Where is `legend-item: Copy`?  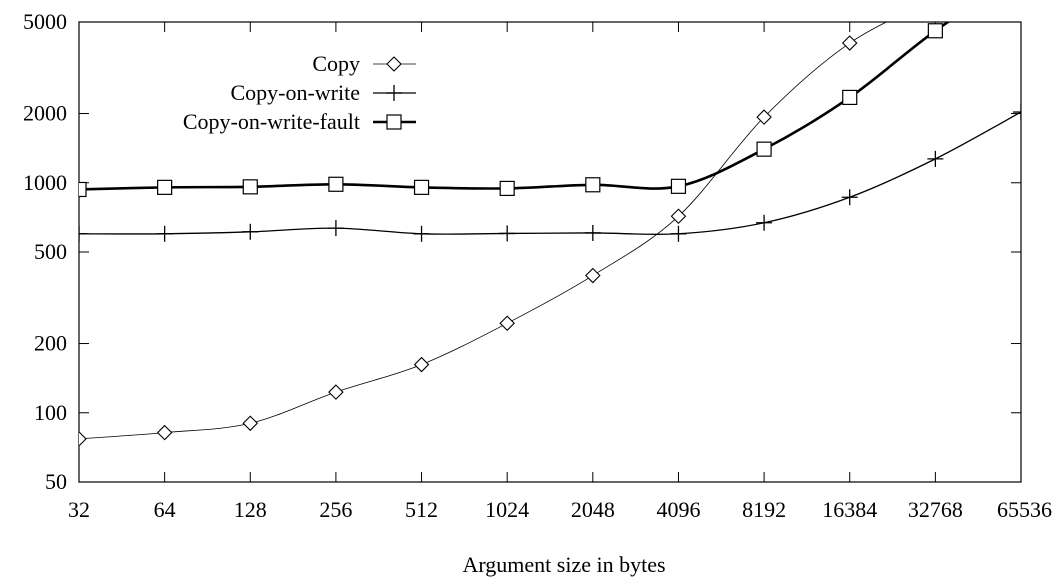
legend-item: Copy is located at coordinates (364, 63).